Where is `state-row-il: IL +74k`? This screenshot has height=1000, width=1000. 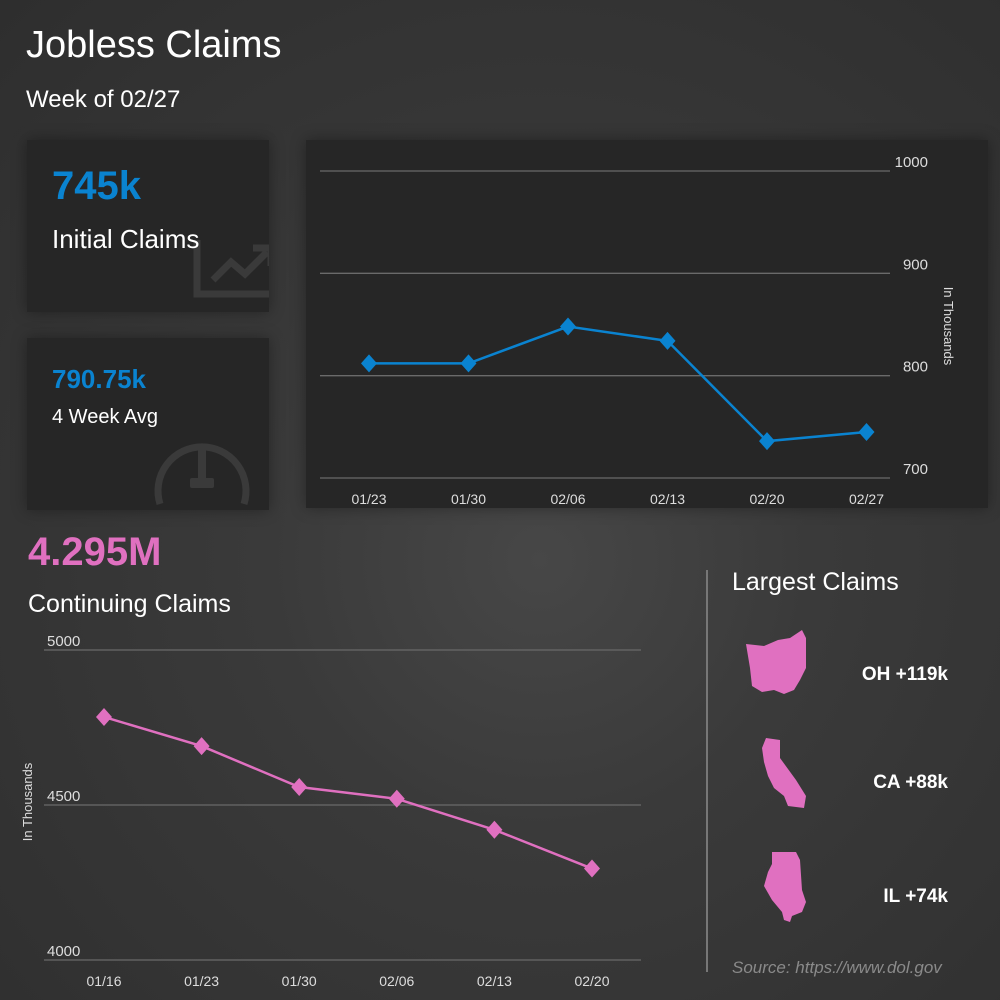 state-row-il: IL +74k is located at coordinates (855, 900).